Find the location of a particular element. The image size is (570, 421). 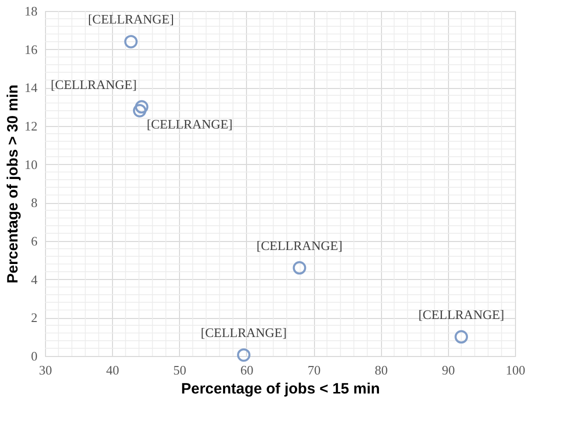

y-tick-label: 12 is located at coordinates (31, 126).